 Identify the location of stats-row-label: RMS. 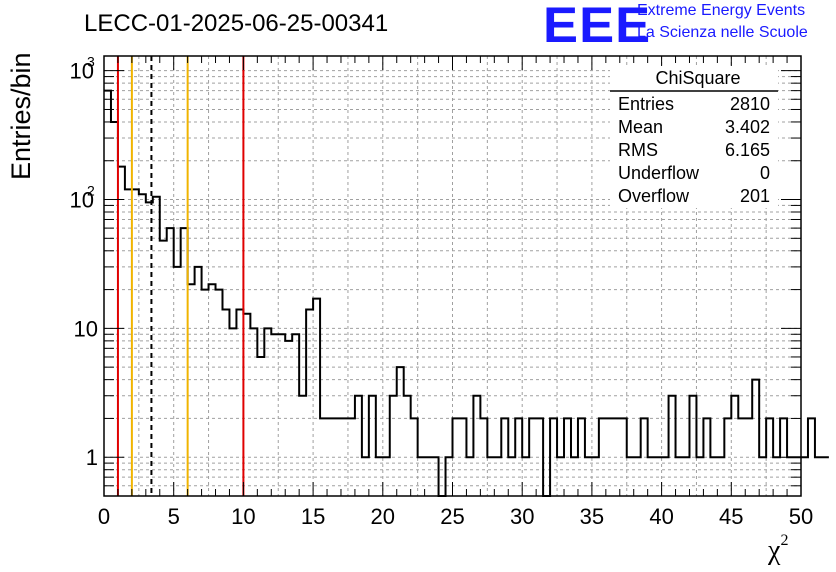
(638, 150).